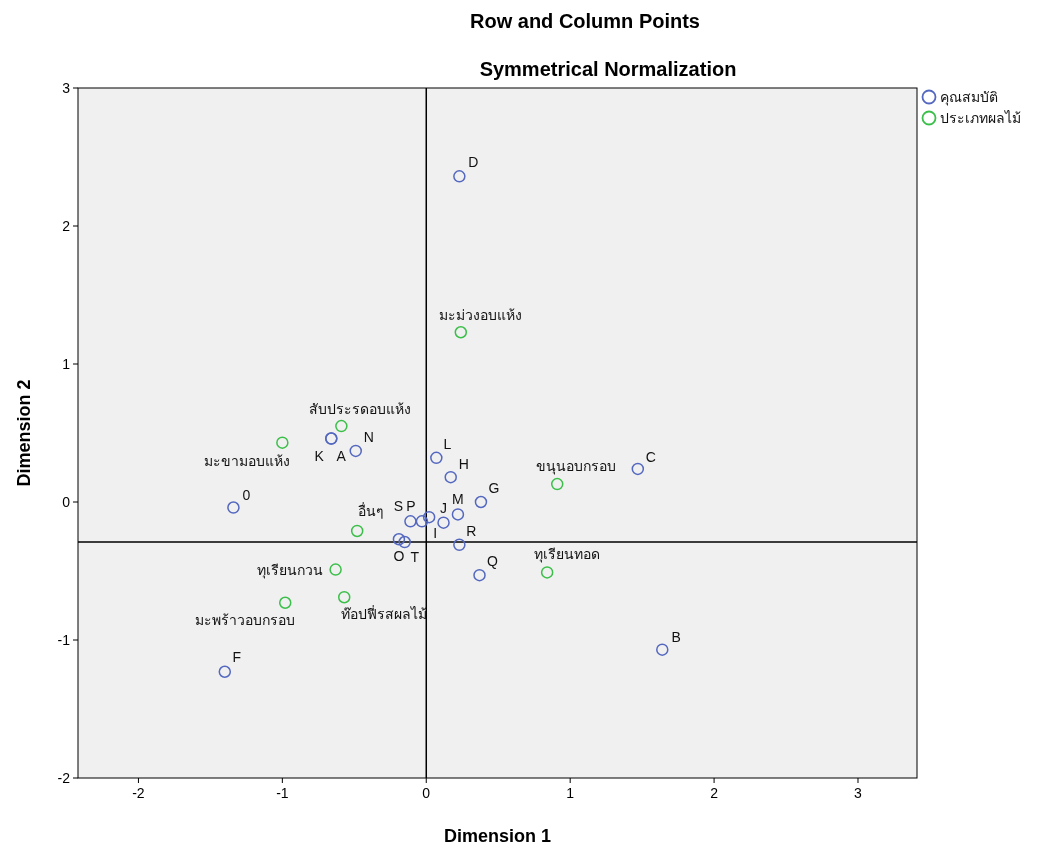  Describe the element at coordinates (245, 619) in the screenshot. I see `data-label: มะพร้าวอบกรอบ` at that location.